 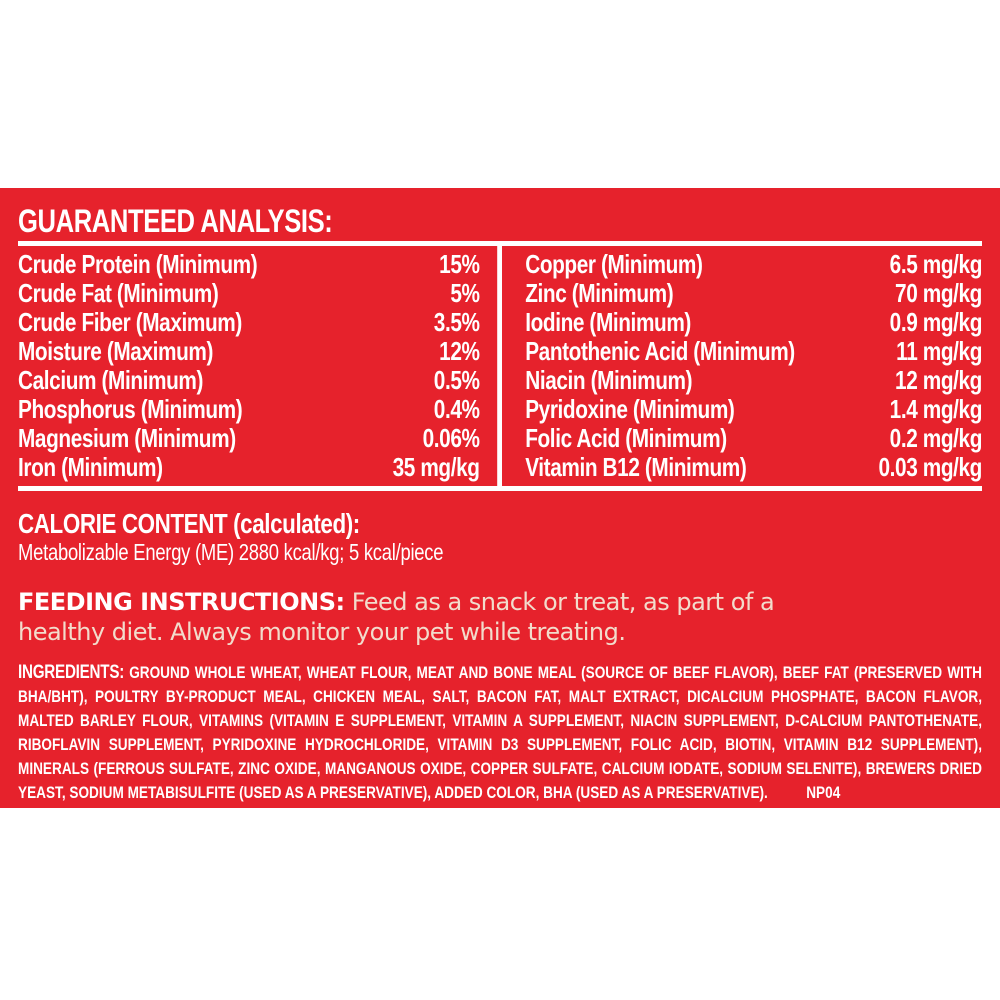 What do you see at coordinates (456, 409) in the screenshot?
I see `ga-value: 0.4%` at bounding box center [456, 409].